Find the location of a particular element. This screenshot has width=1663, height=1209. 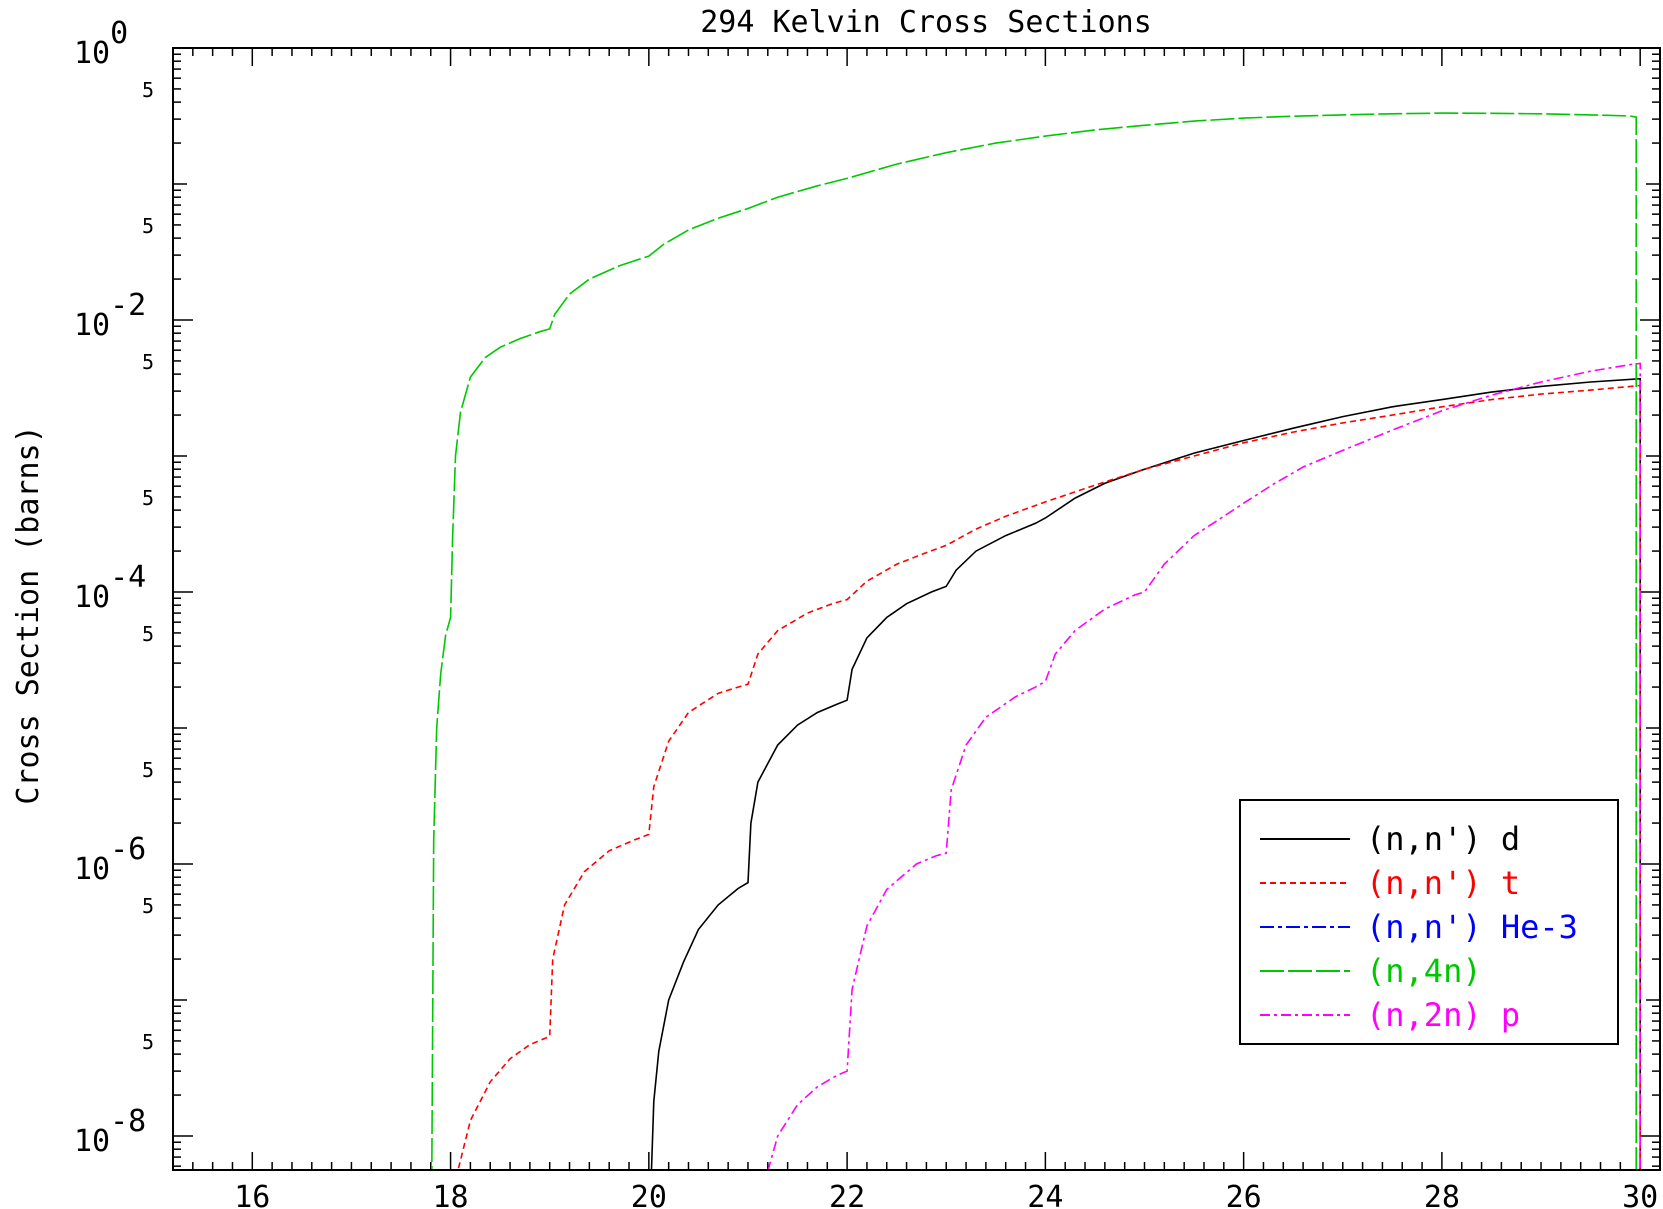

y-decade-exponent: 0 is located at coordinates (119, 33).